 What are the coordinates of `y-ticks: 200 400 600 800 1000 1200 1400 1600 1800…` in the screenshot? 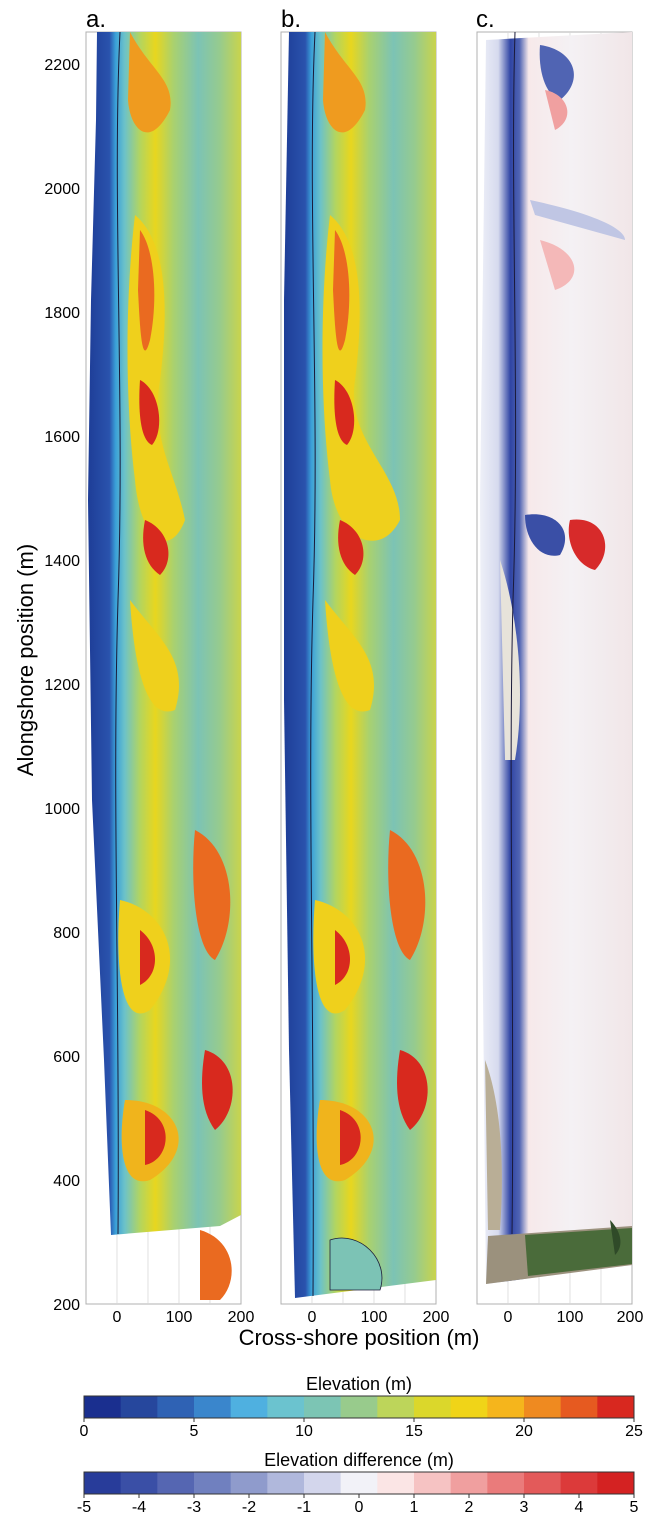 It's located at (62, 685).